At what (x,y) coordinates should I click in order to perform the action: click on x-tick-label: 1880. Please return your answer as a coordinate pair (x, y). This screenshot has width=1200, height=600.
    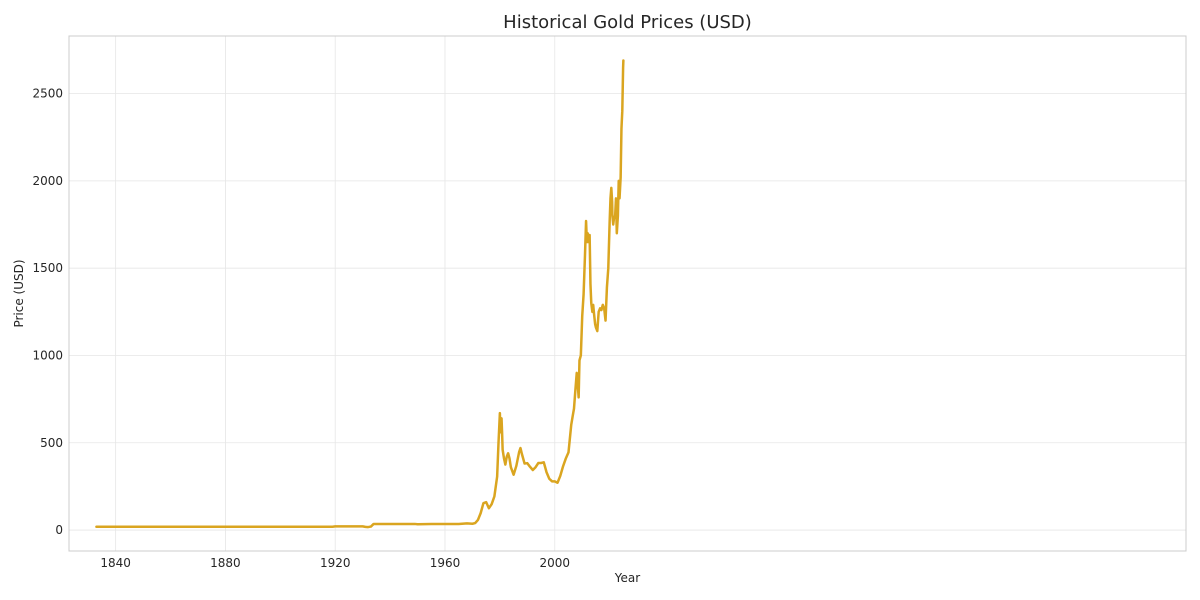
    Looking at the image, I should click on (225, 563).